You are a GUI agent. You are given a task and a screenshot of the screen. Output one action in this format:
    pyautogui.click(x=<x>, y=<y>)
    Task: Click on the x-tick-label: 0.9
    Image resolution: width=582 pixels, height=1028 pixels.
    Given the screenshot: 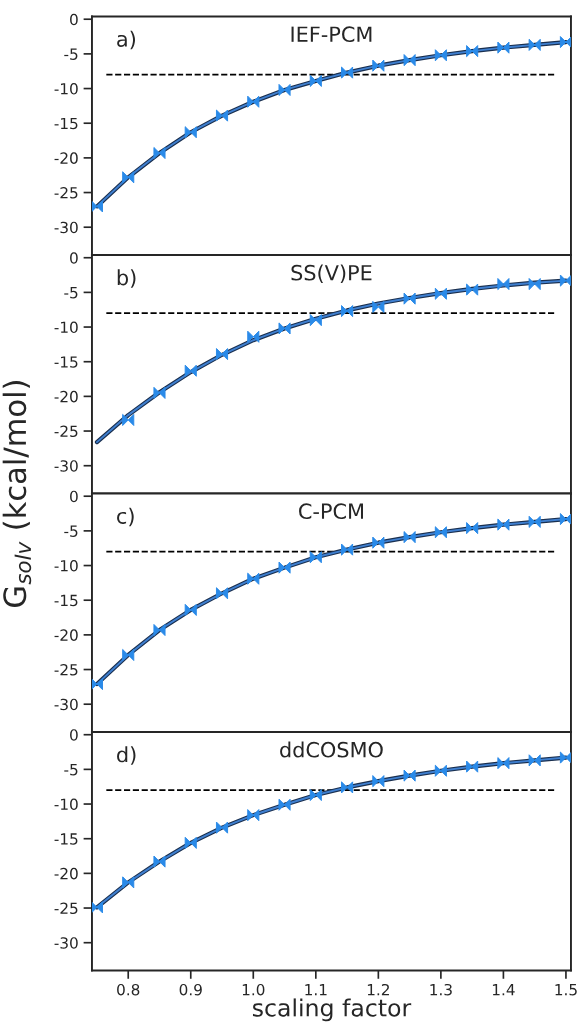 What is the action you would take?
    pyautogui.click(x=190, y=989)
    